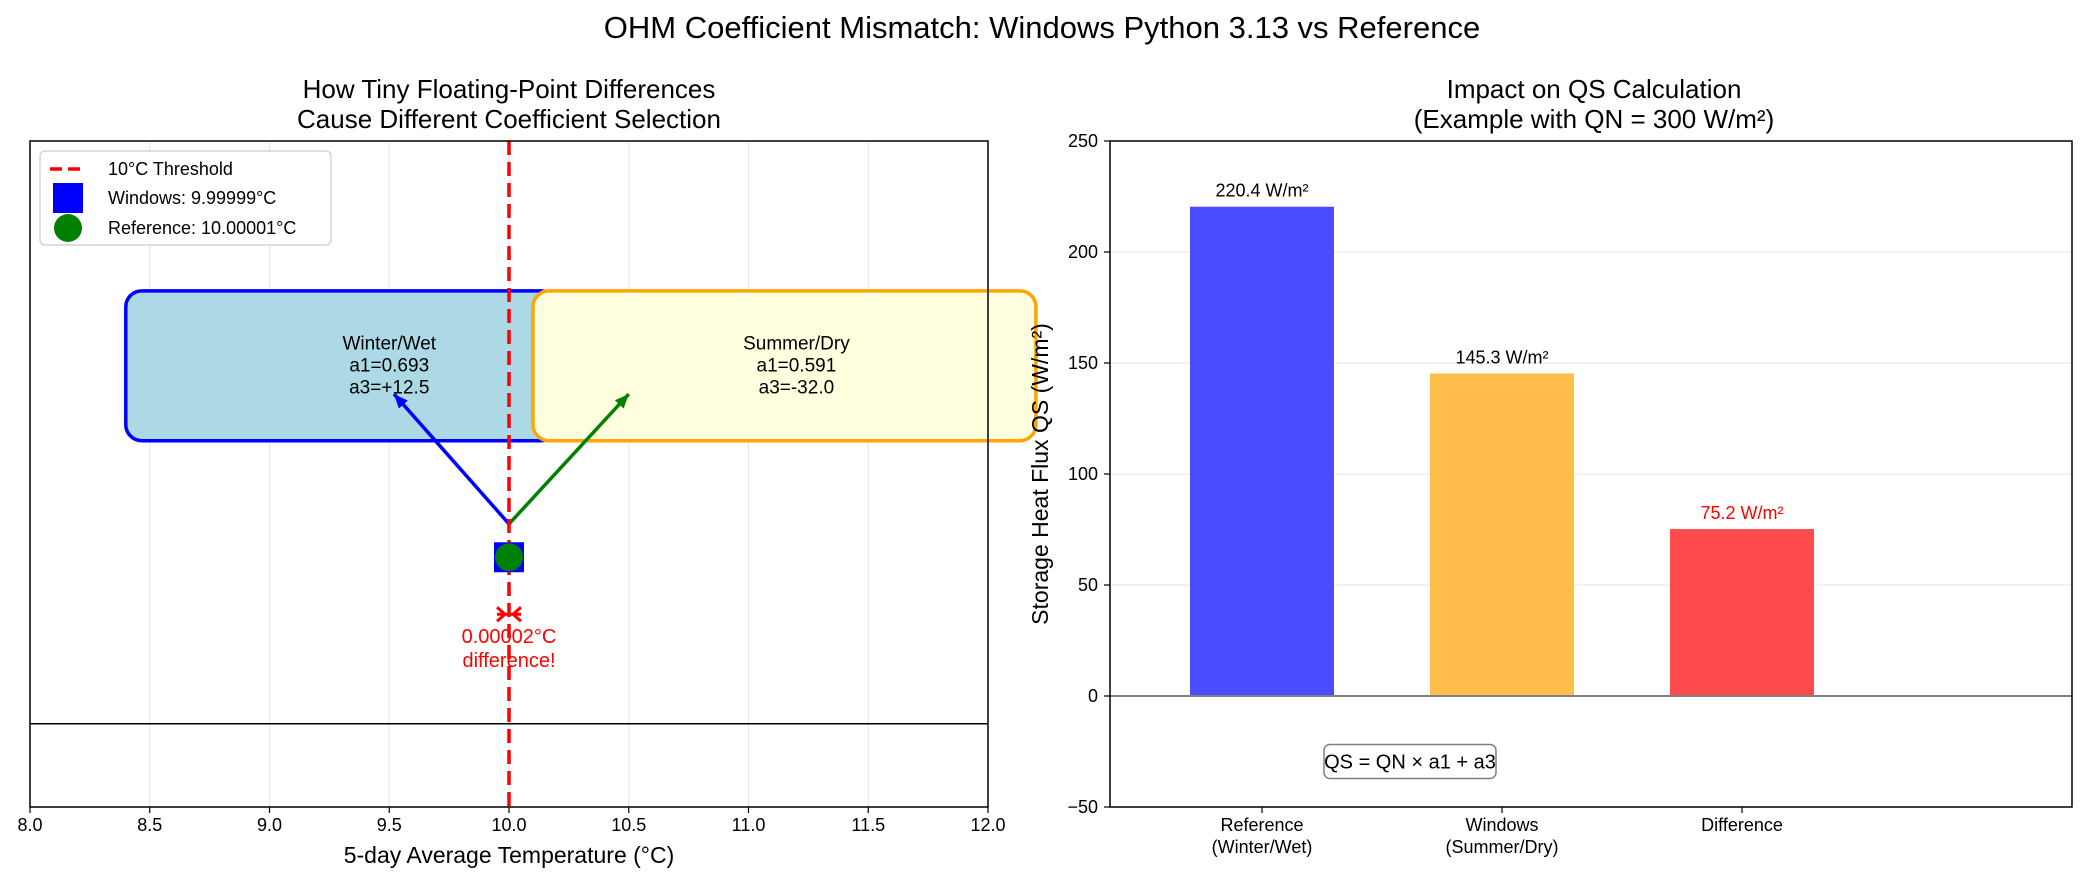  Describe the element at coordinates (868, 825) in the screenshot. I see `x-tick-label: 11.5` at that location.